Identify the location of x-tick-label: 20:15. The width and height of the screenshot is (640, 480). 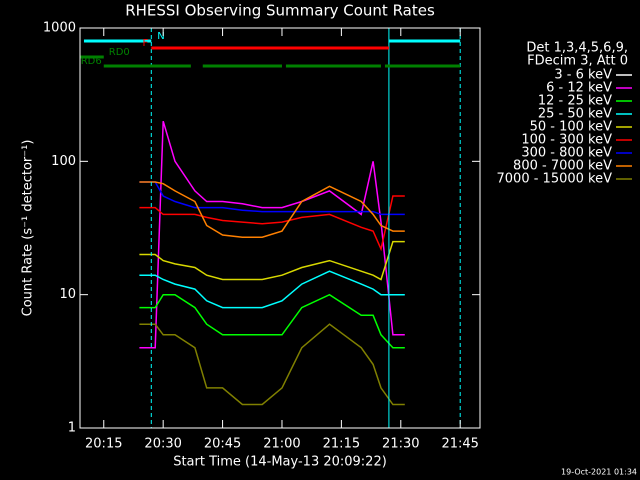
(103, 444).